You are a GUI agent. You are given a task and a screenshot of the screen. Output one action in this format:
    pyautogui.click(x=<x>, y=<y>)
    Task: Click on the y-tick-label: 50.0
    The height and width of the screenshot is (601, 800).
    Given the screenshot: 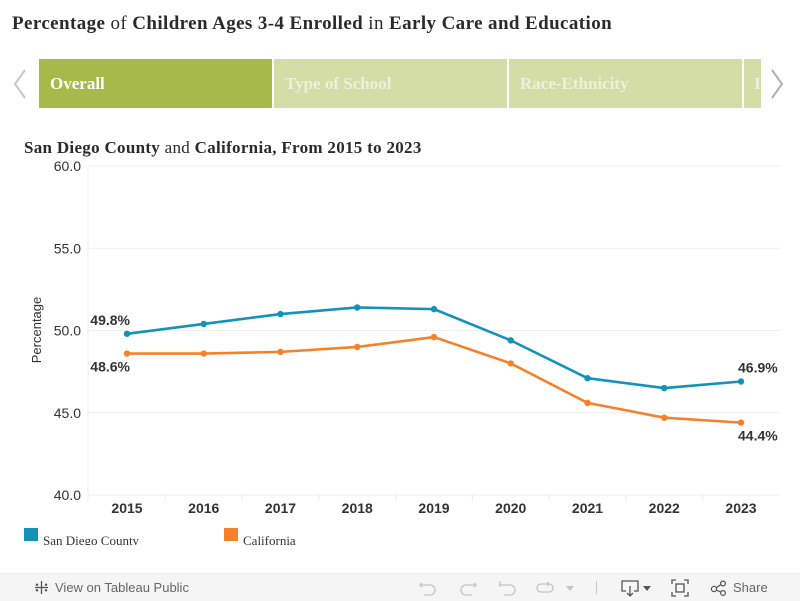 What is the action you would take?
    pyautogui.click(x=67, y=331)
    